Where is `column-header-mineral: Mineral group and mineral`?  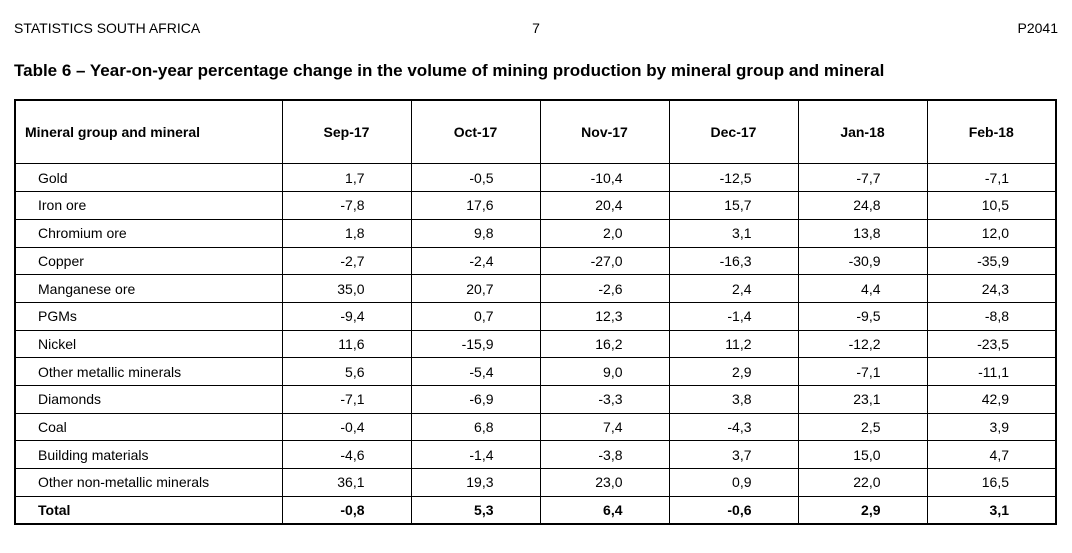 column-header-mineral: Mineral group and mineral is located at coordinates (148, 132).